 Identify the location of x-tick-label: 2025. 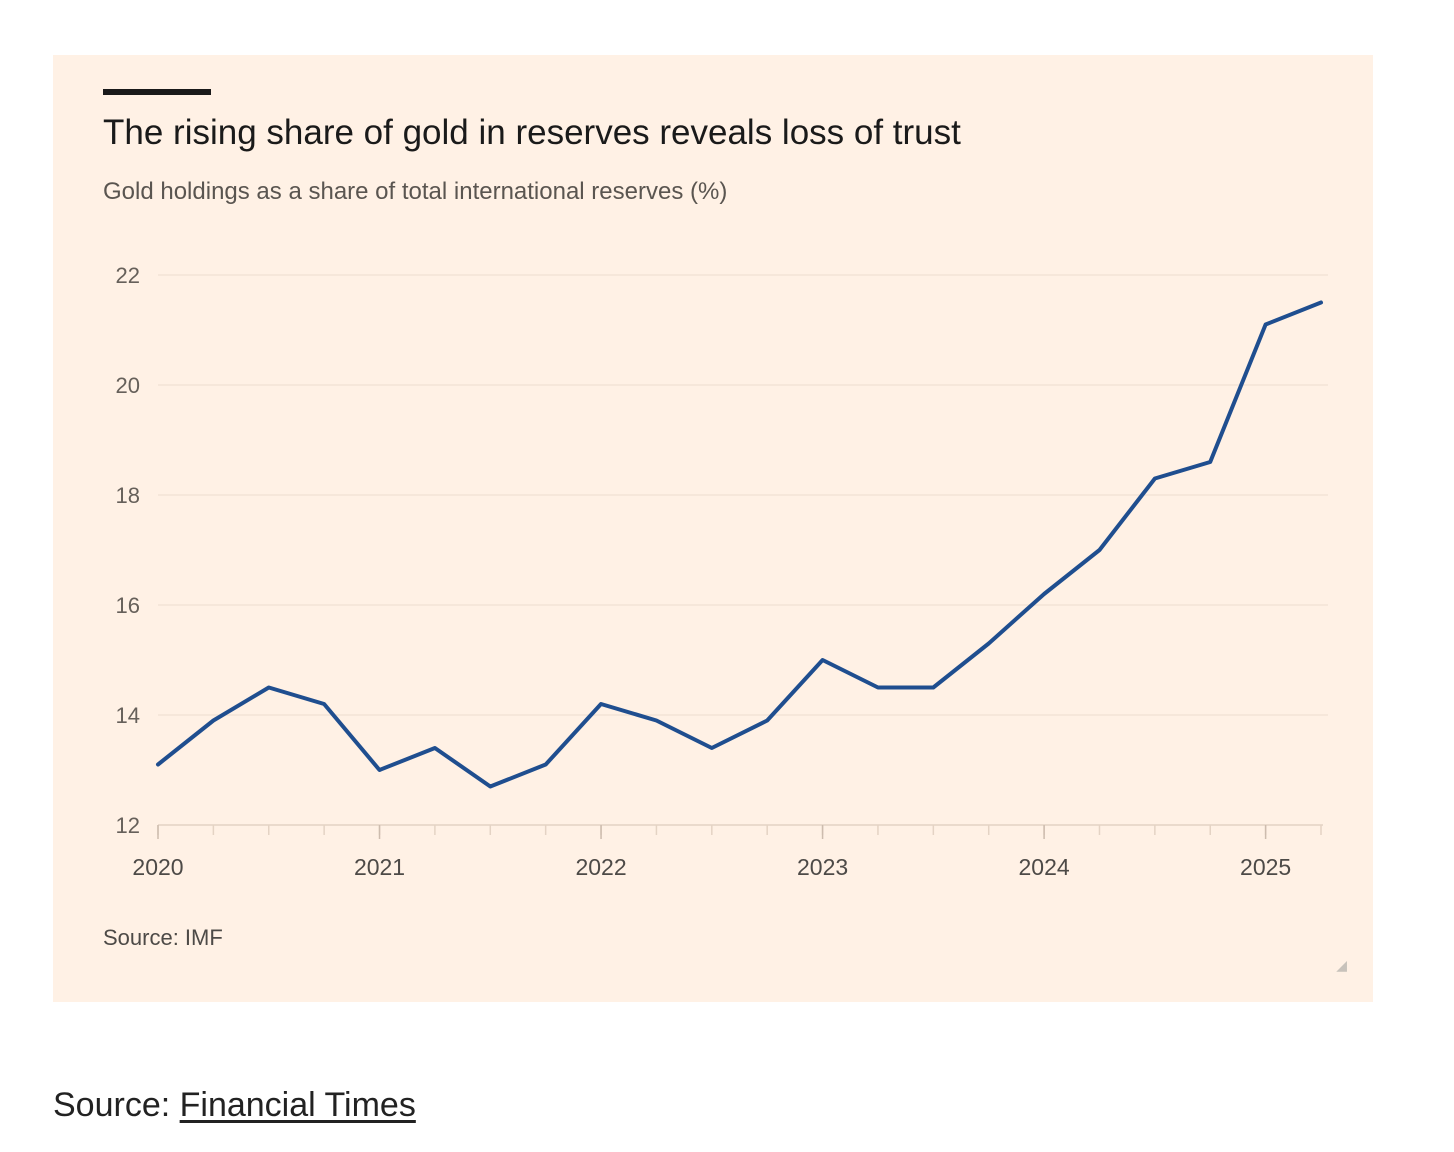
(1265, 867).